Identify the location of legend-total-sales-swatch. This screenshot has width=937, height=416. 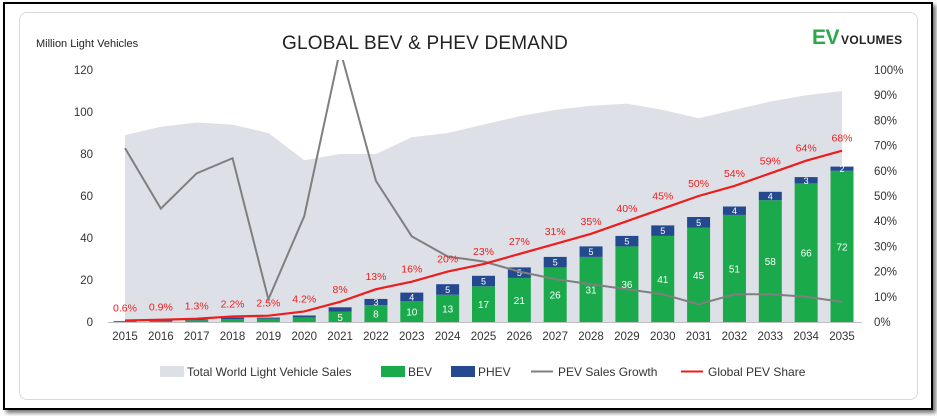
(172, 371).